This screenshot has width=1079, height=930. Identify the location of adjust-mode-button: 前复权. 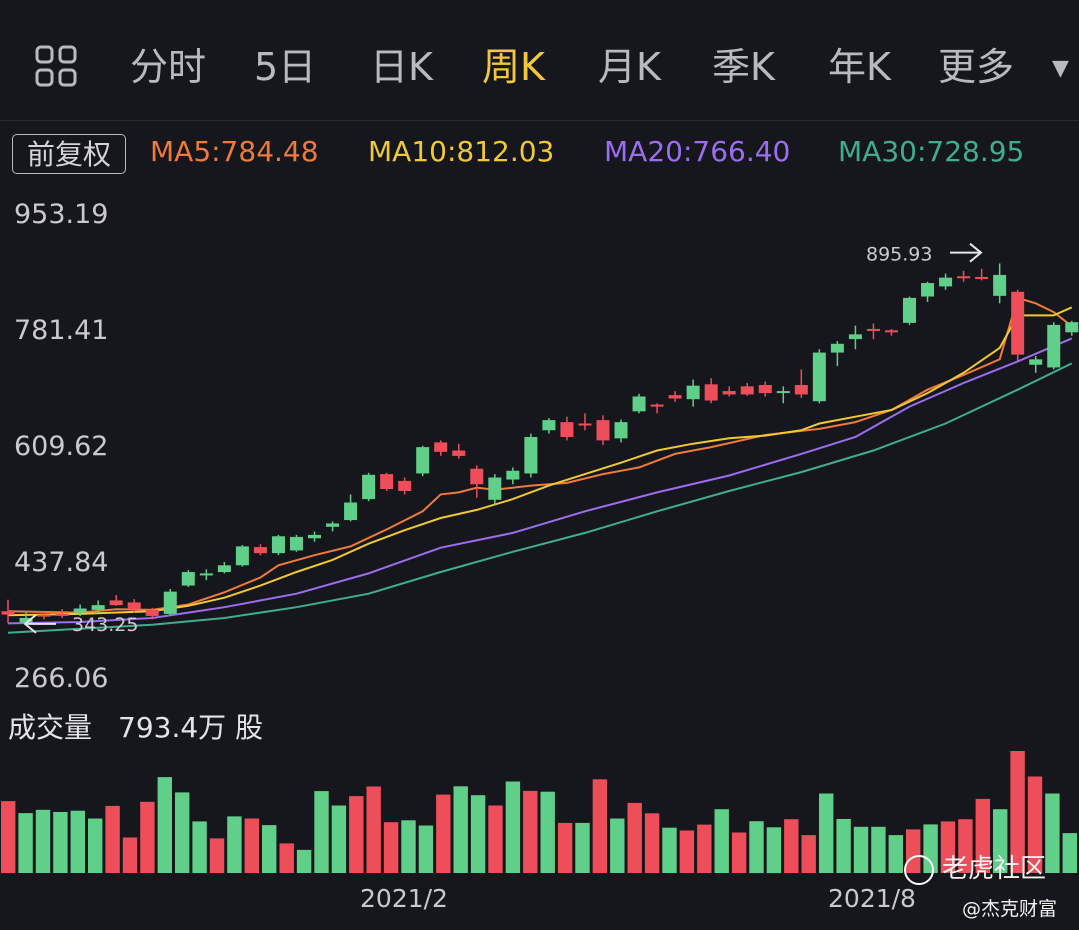
(69, 154).